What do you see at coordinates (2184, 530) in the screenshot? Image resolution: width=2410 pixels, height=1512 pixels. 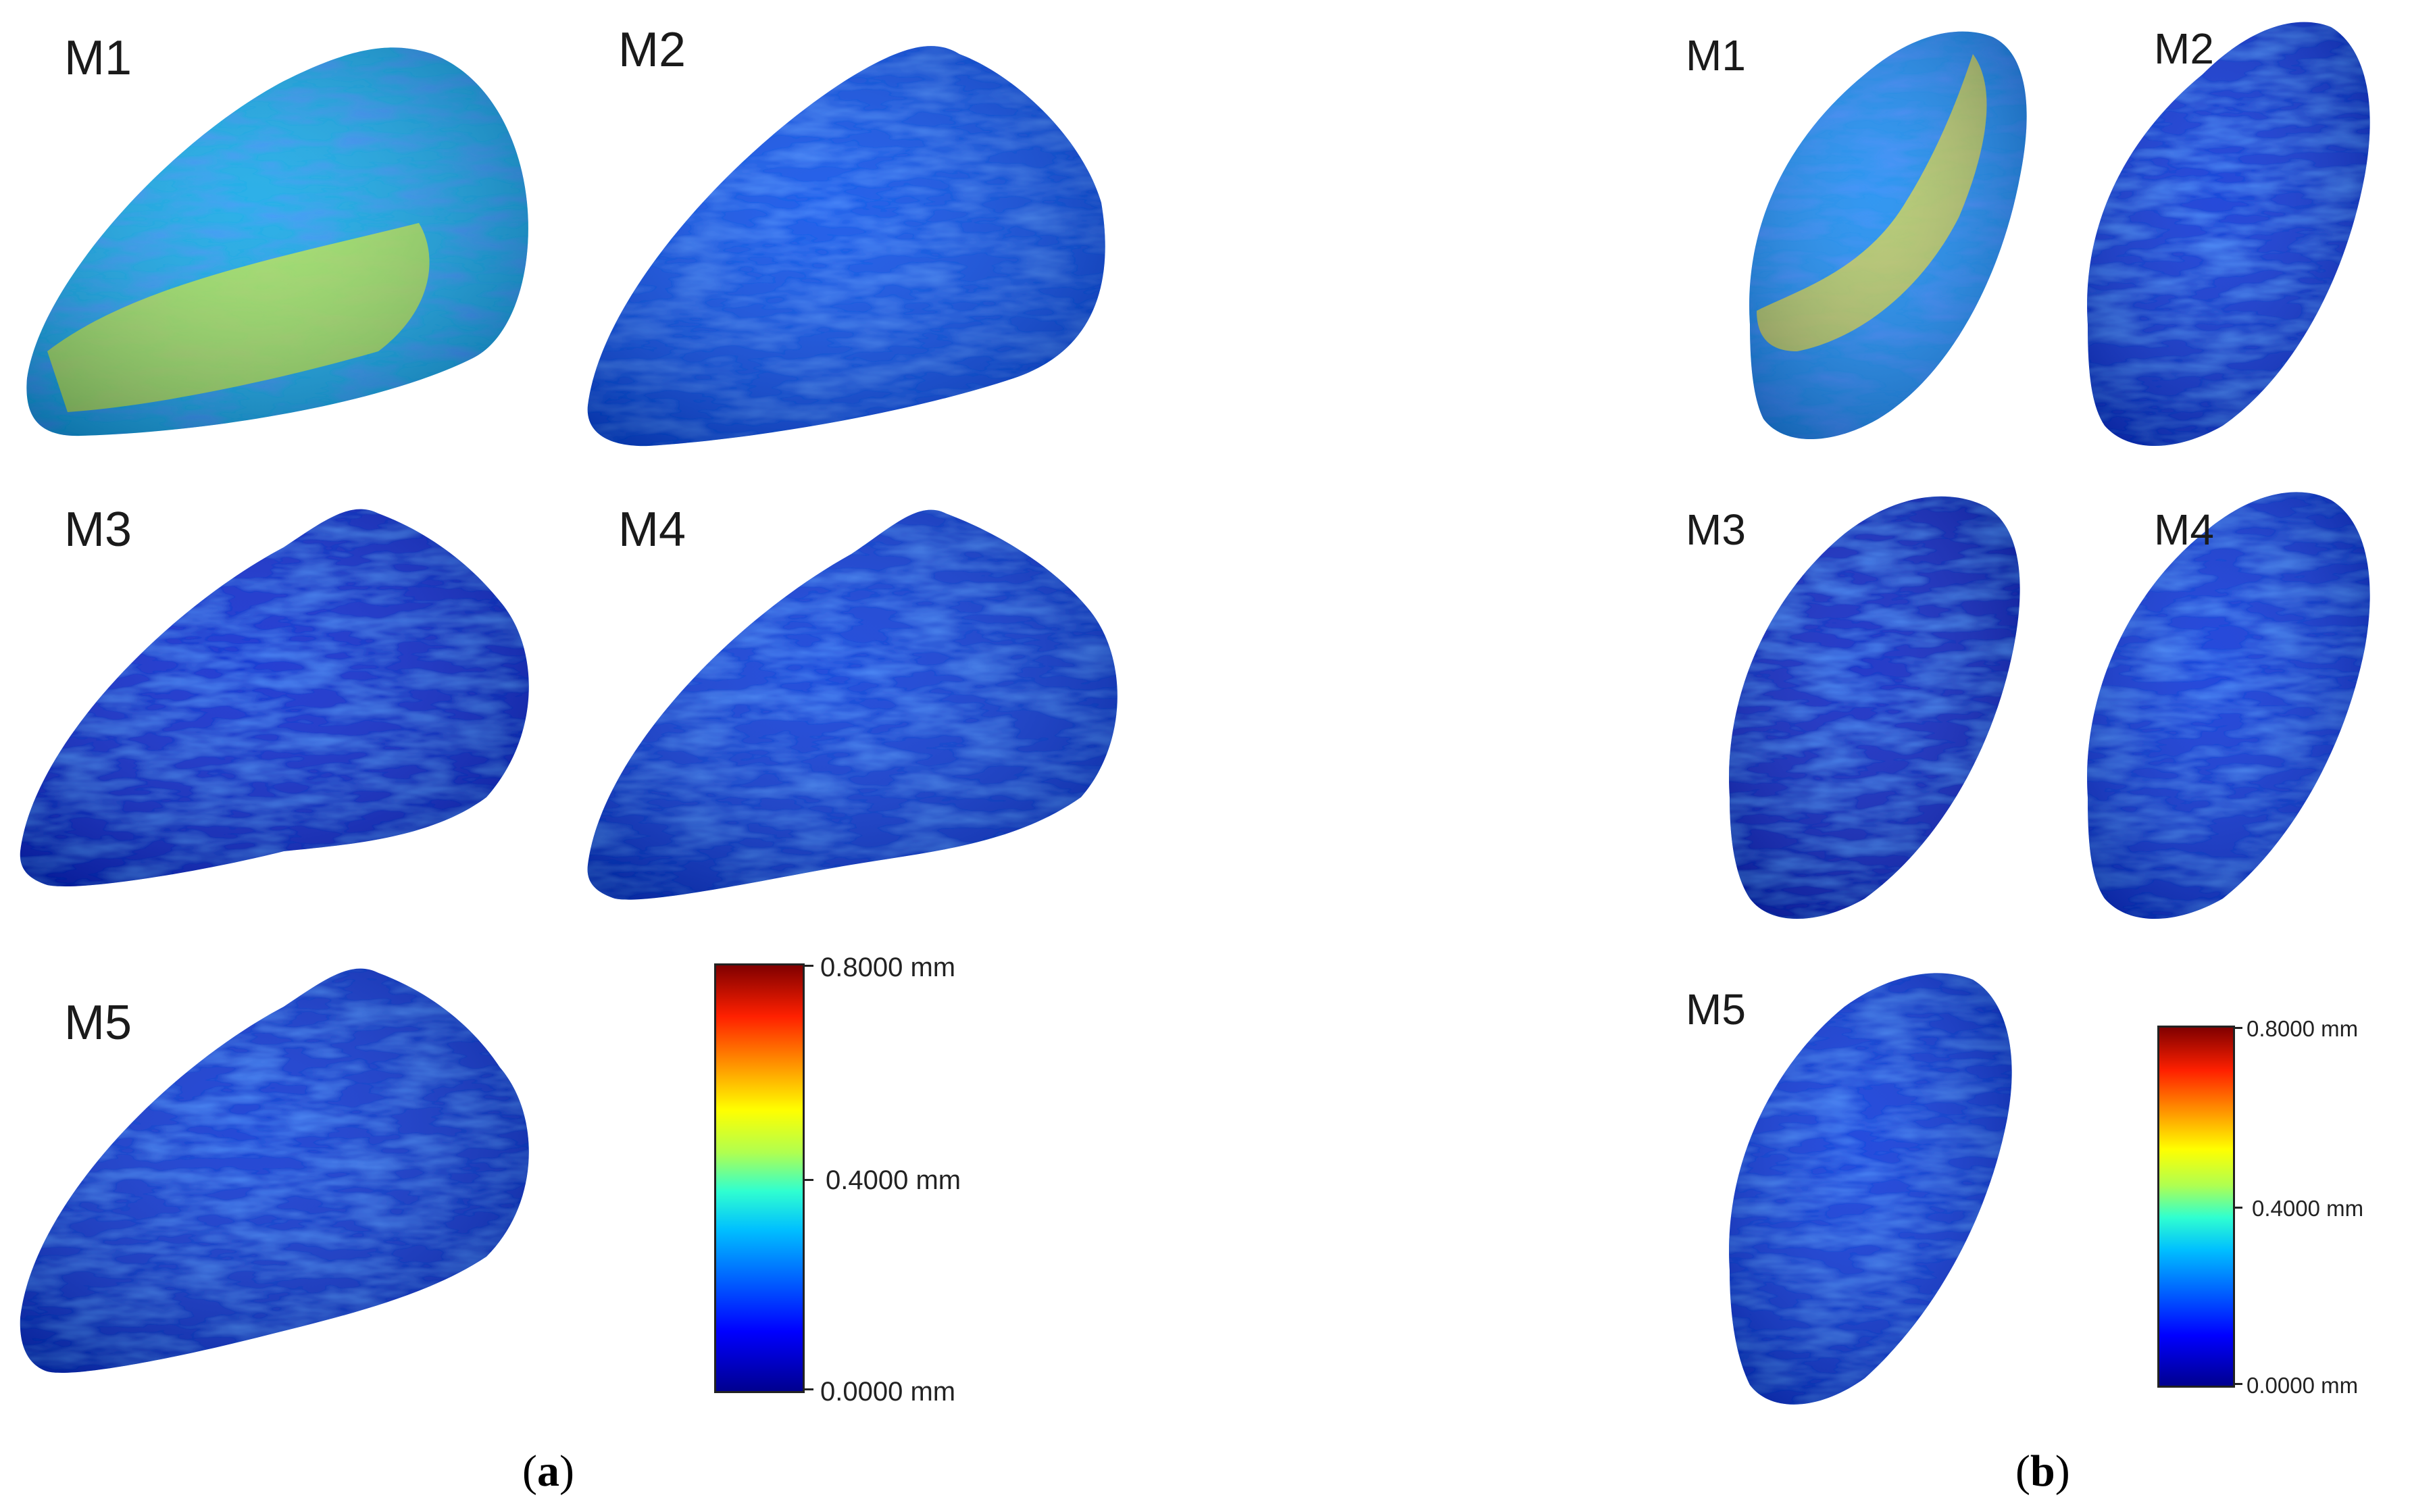 I see `panel-b-m4-label: M4` at bounding box center [2184, 530].